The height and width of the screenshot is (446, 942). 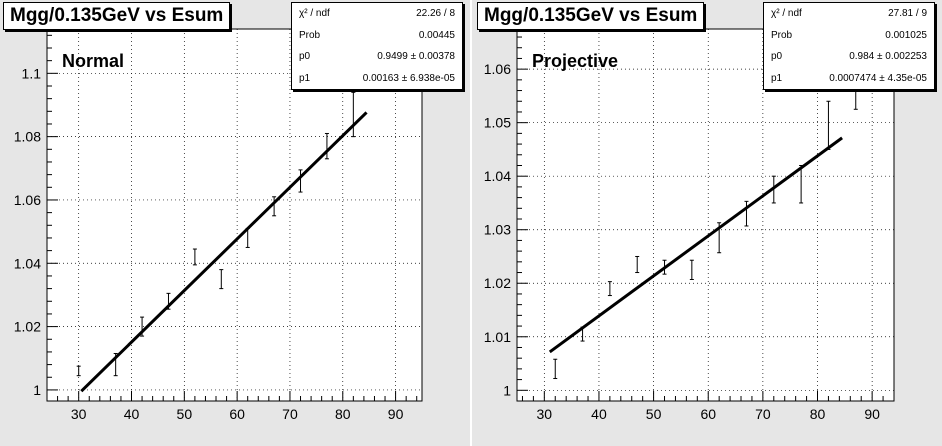 I want to click on panel-label: Normal, so click(x=93, y=61).